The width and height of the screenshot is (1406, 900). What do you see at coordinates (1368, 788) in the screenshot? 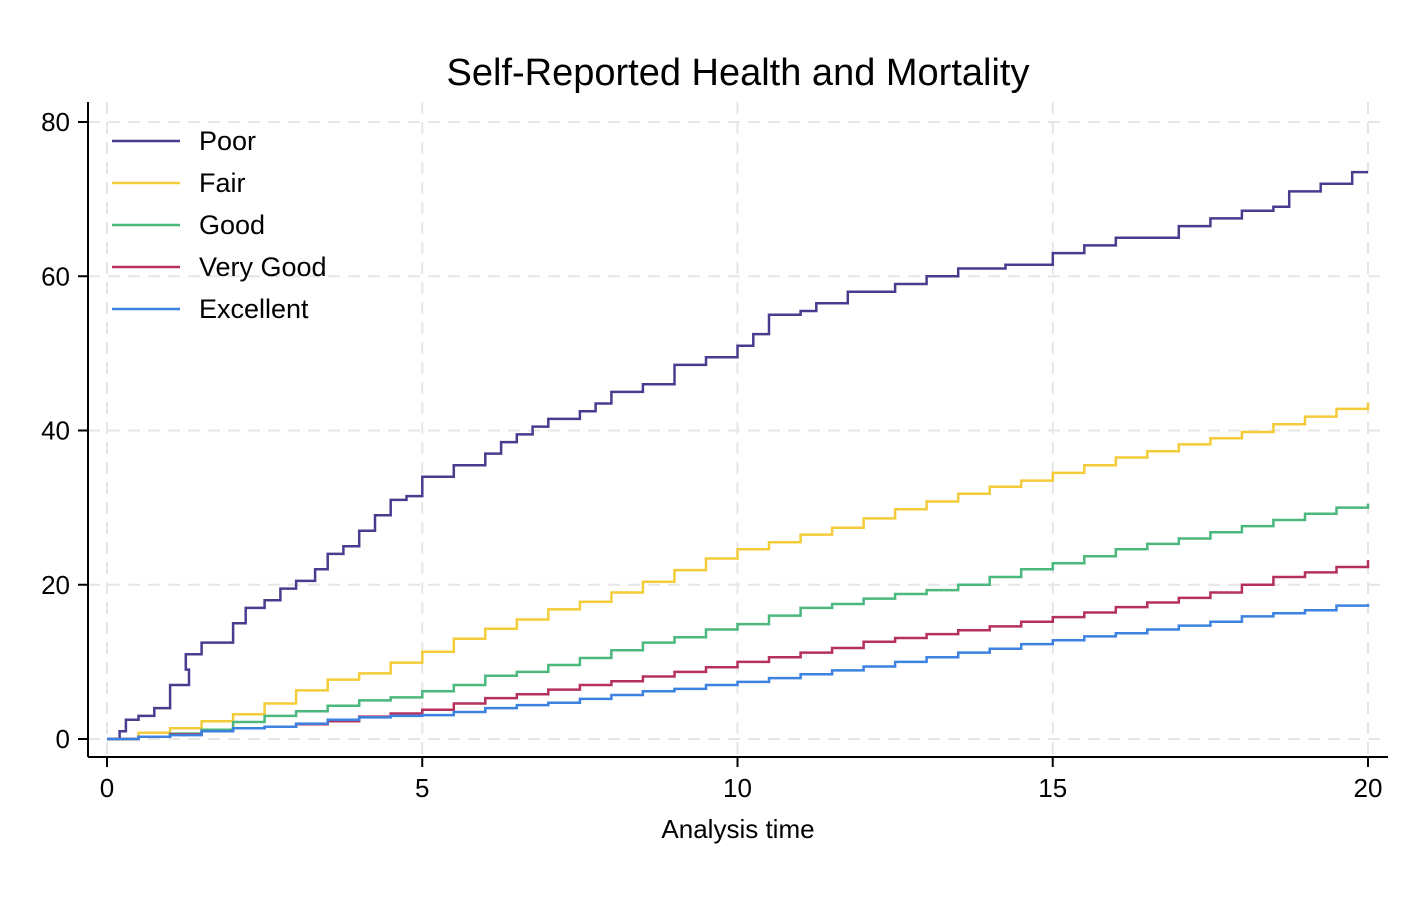
I see `x-tick-label: 20` at bounding box center [1368, 788].